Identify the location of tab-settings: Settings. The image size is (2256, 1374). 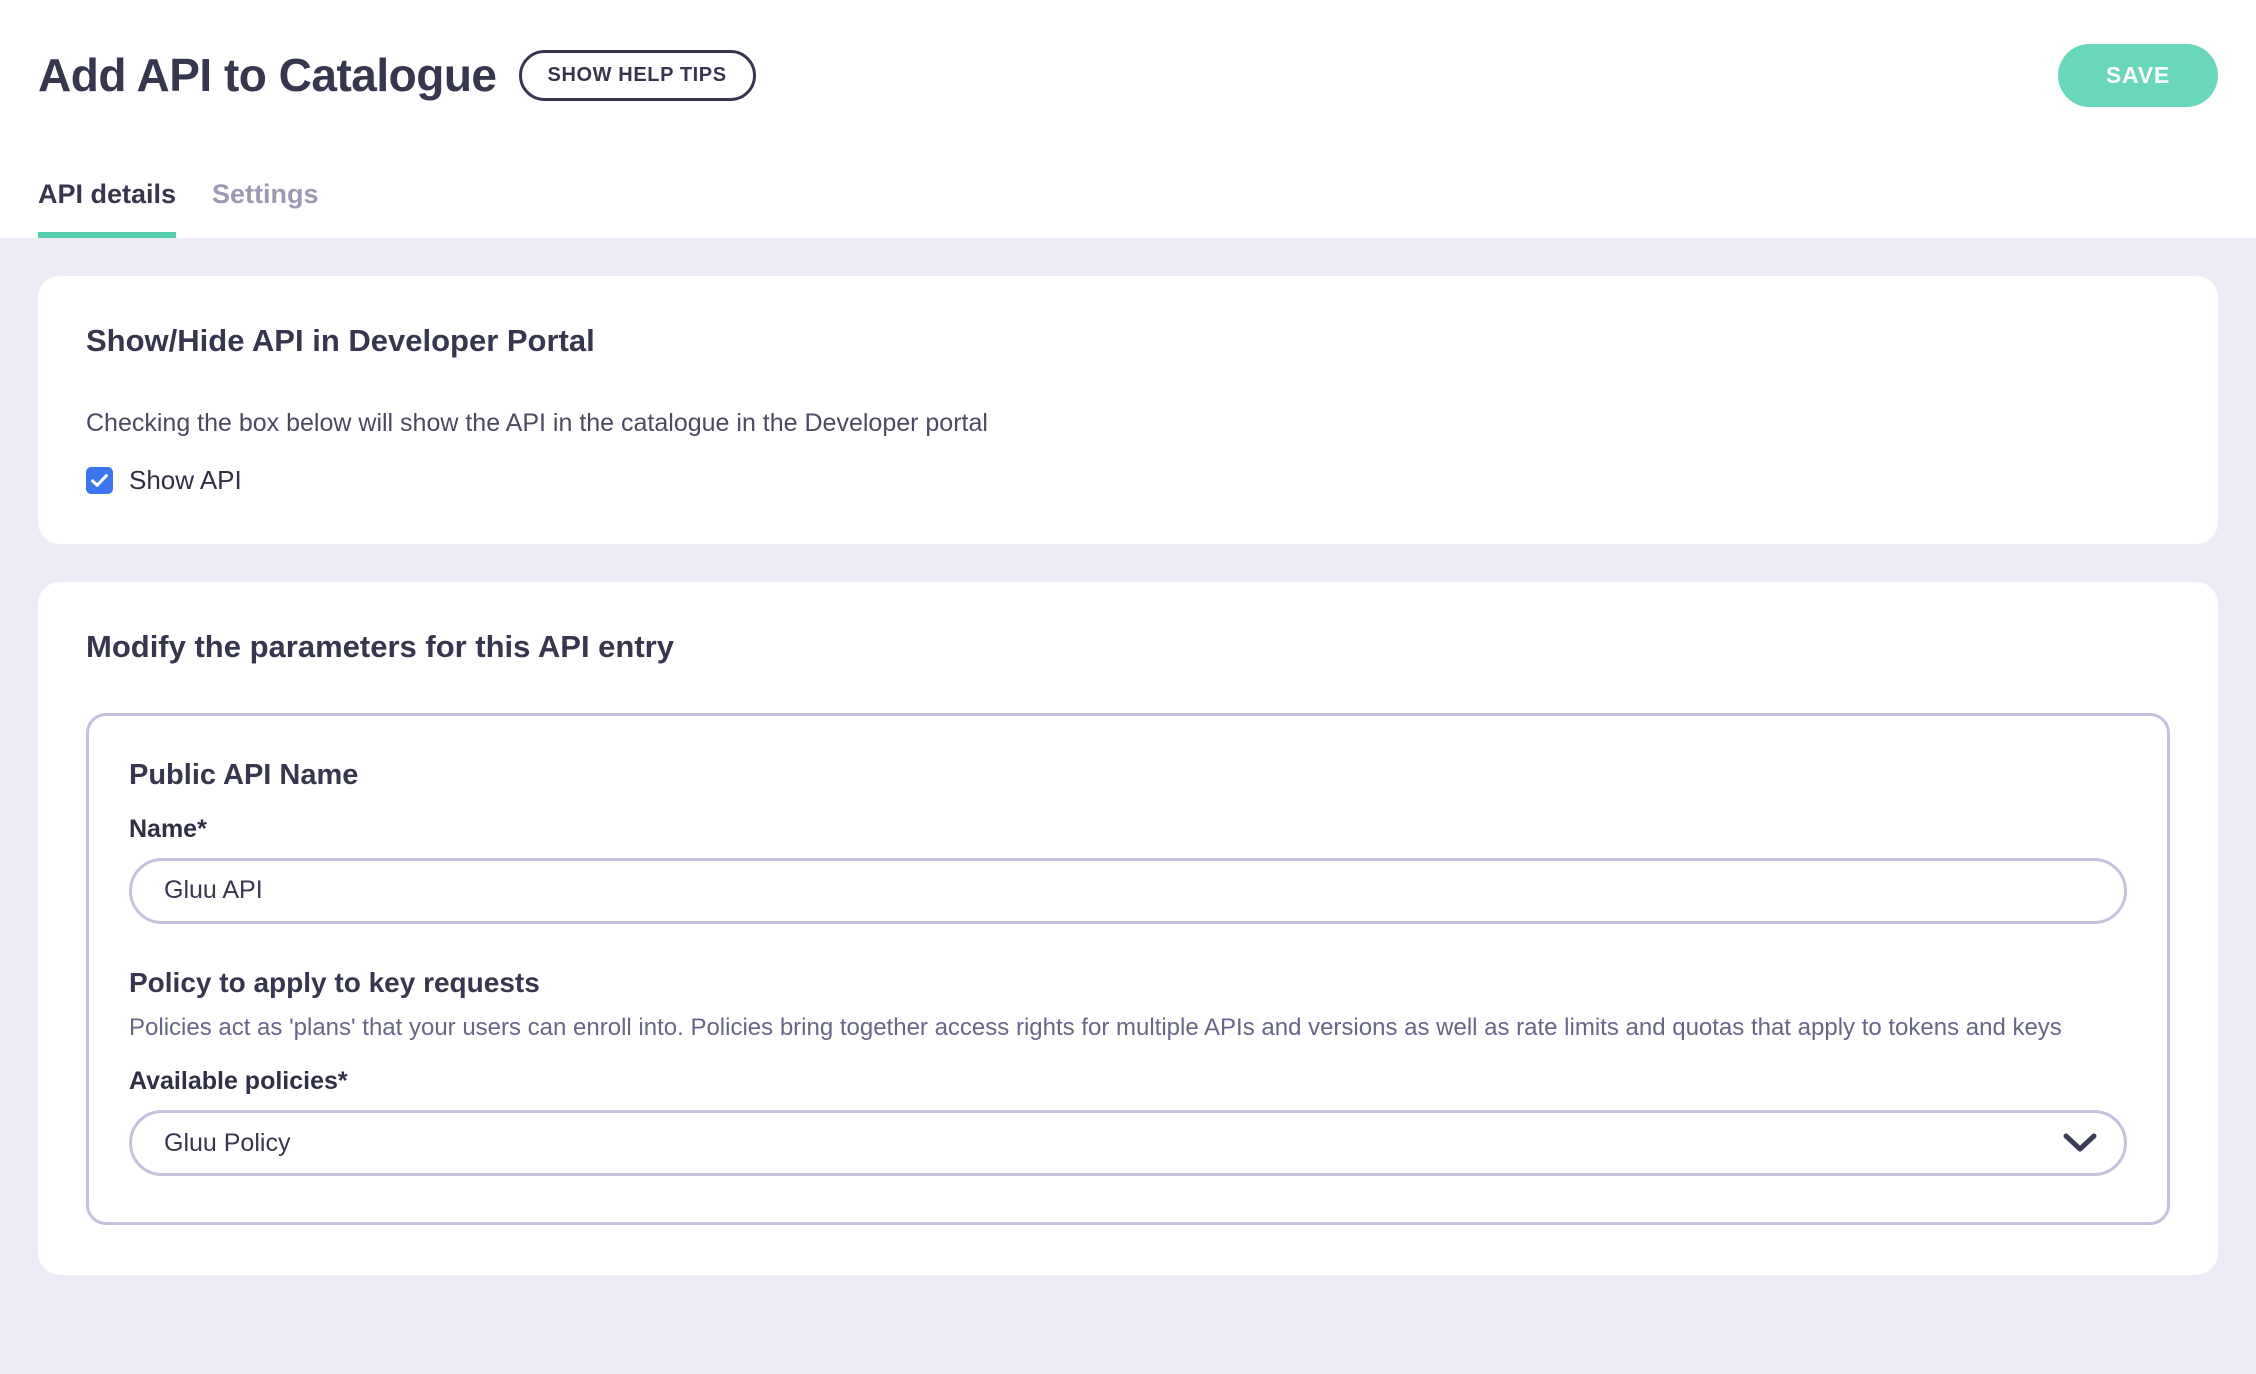
(265, 194).